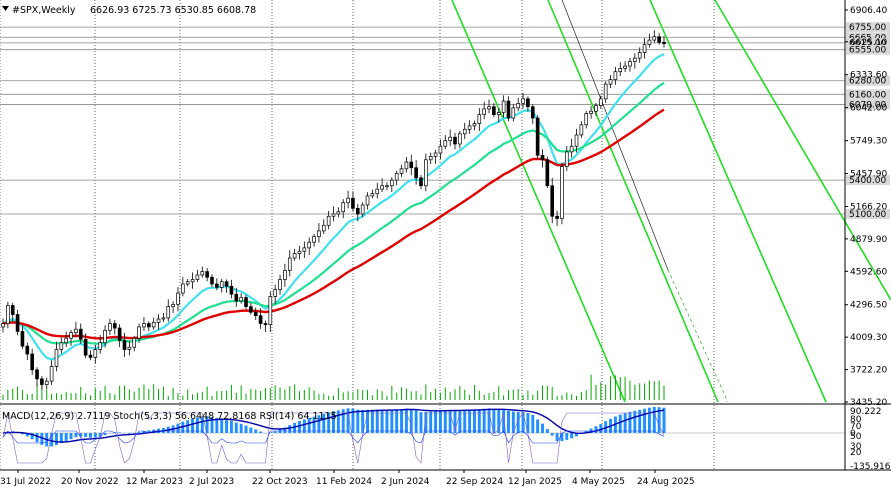 The width and height of the screenshot is (891, 492). What do you see at coordinates (856, 437) in the screenshot?
I see `indicator-tick-label: 50` at bounding box center [856, 437].